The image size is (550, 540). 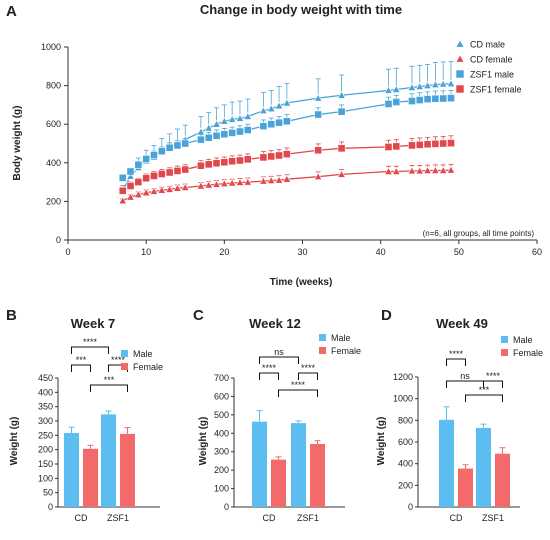 What do you see at coordinates (203, 441) in the screenshot?
I see `y-axis-label-c: Weight (g)` at bounding box center [203, 441].